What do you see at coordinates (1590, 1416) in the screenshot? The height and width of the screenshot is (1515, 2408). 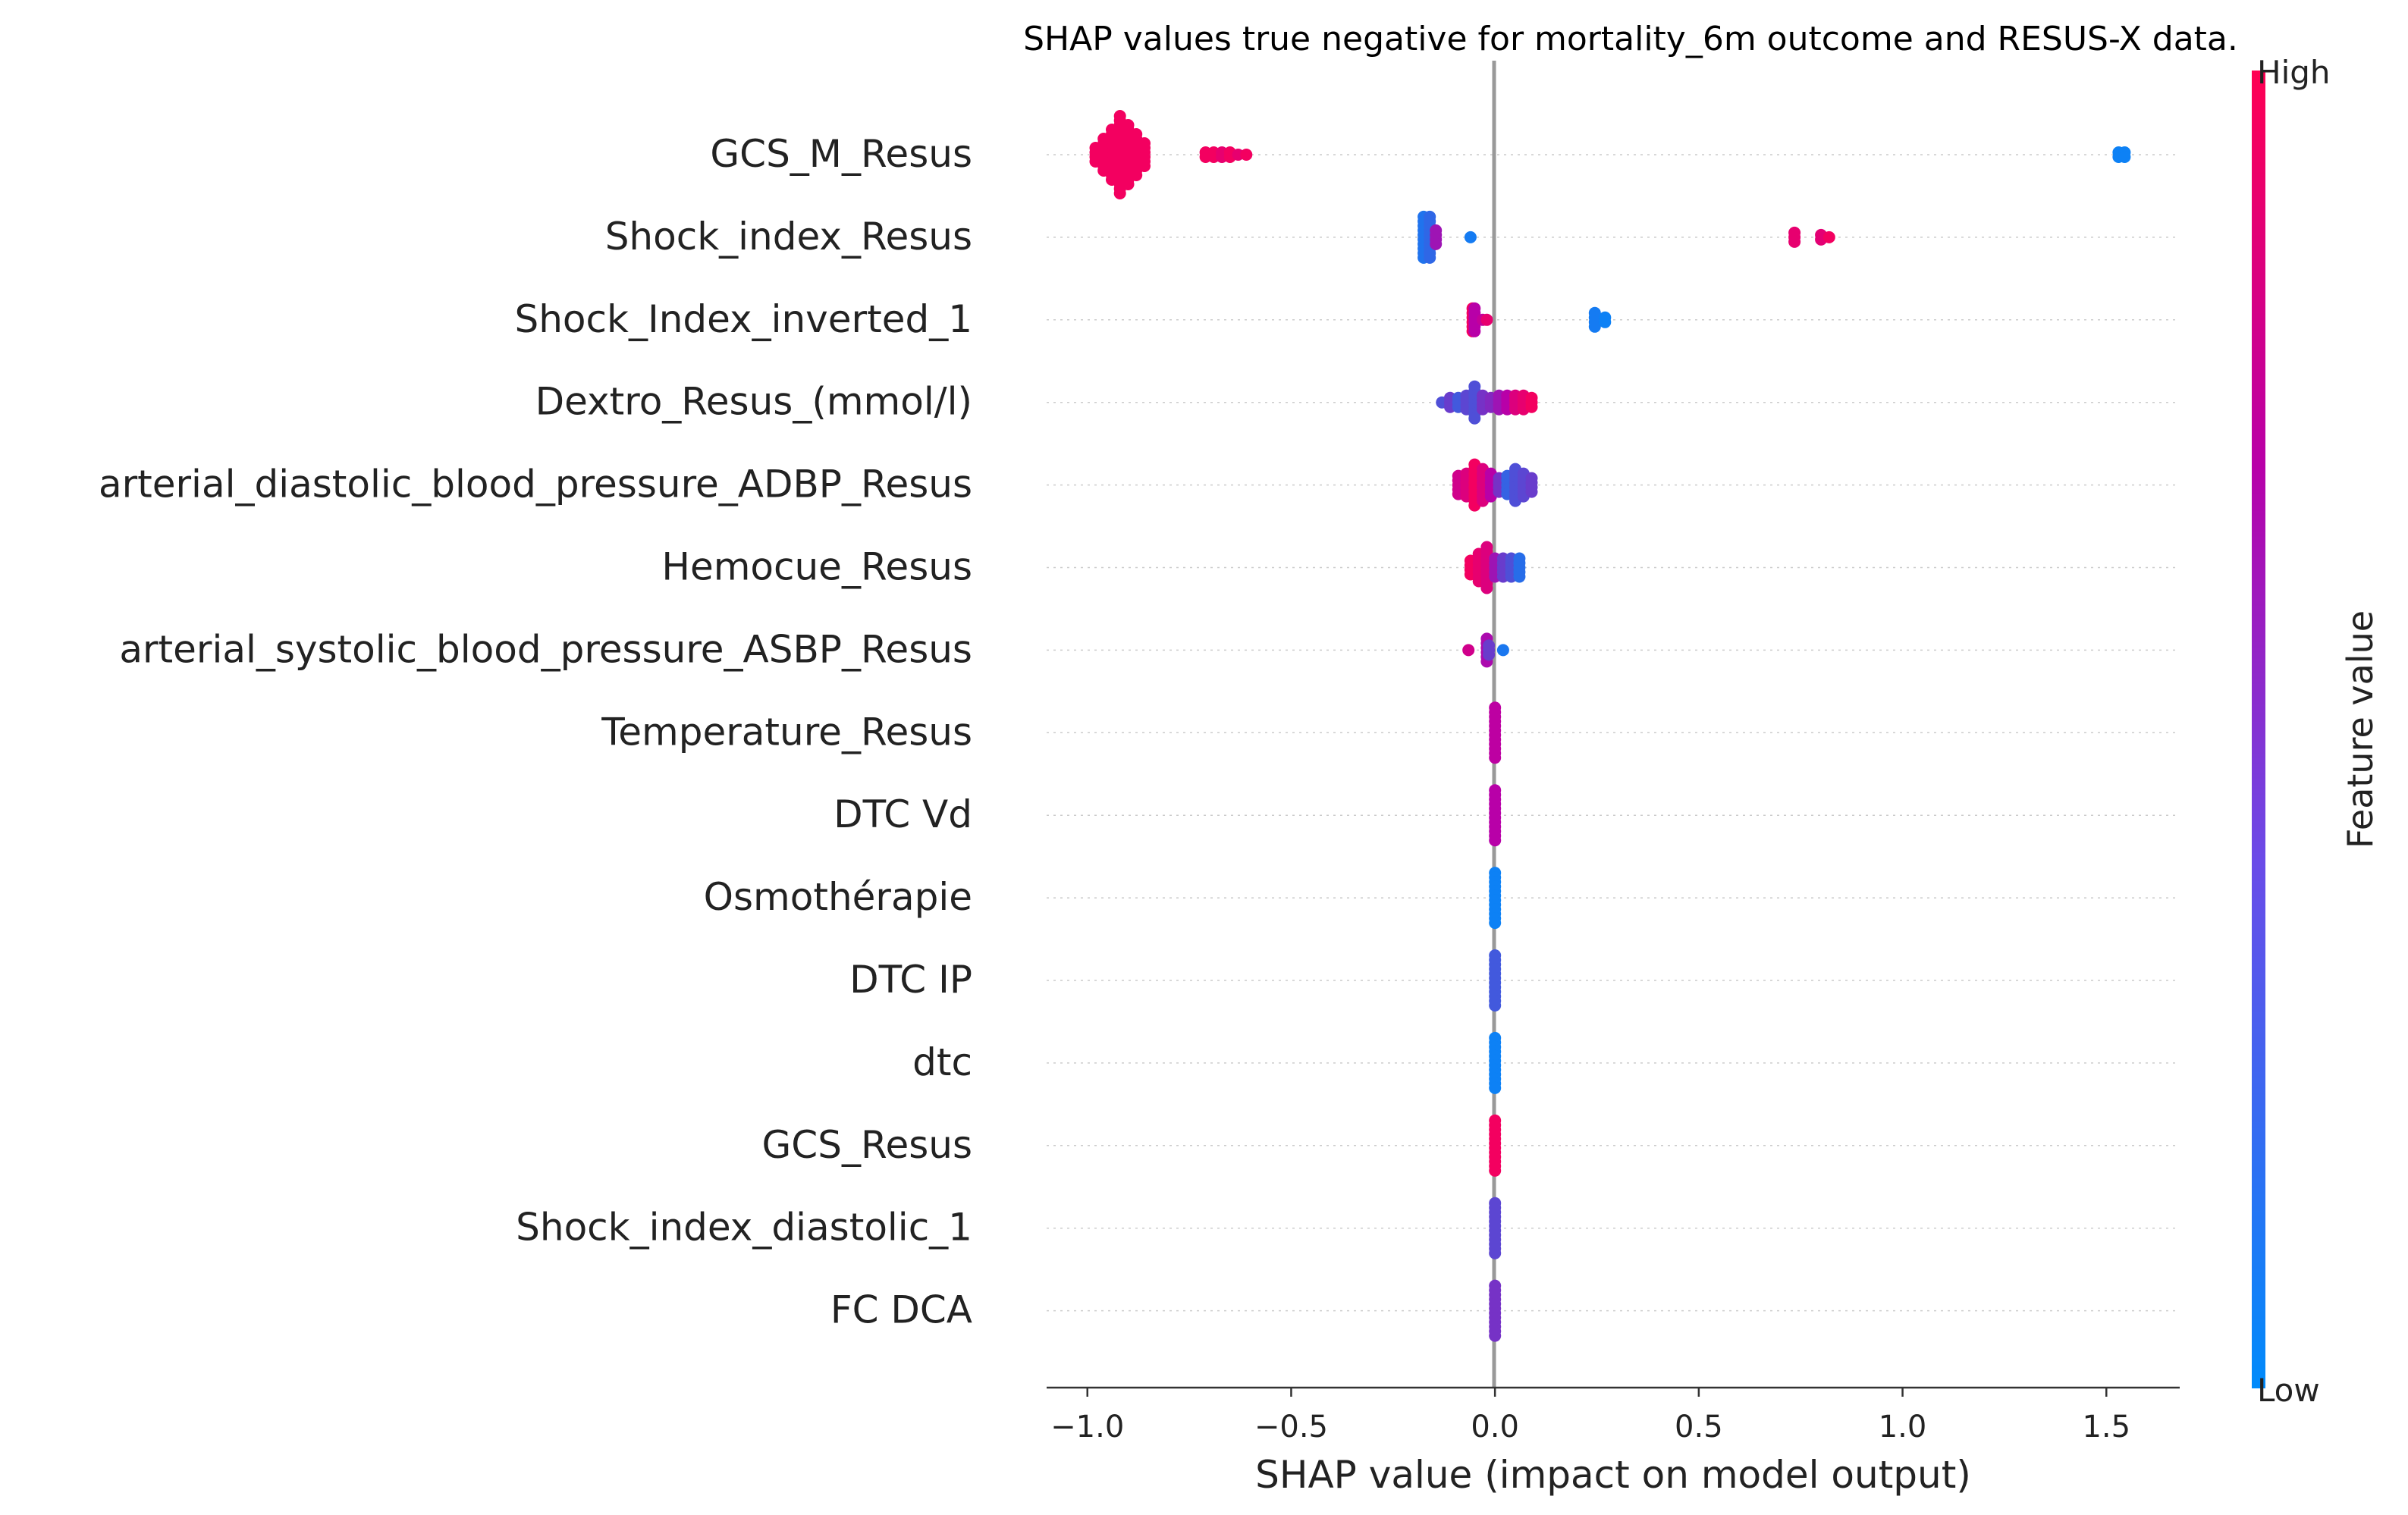 I see `x-axis-ticks: −1.0 −0.5 0.0 0.5 1.0 1.5` at bounding box center [1590, 1416].